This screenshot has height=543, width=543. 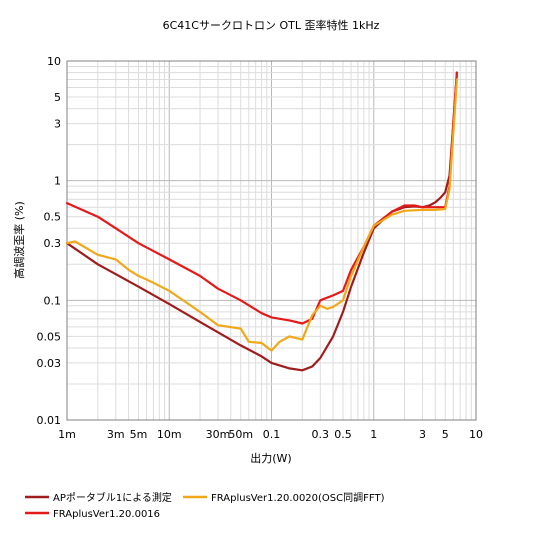 What do you see at coordinates (270, 458) in the screenshot?
I see `x-axis-label: 出力(W)` at bounding box center [270, 458].